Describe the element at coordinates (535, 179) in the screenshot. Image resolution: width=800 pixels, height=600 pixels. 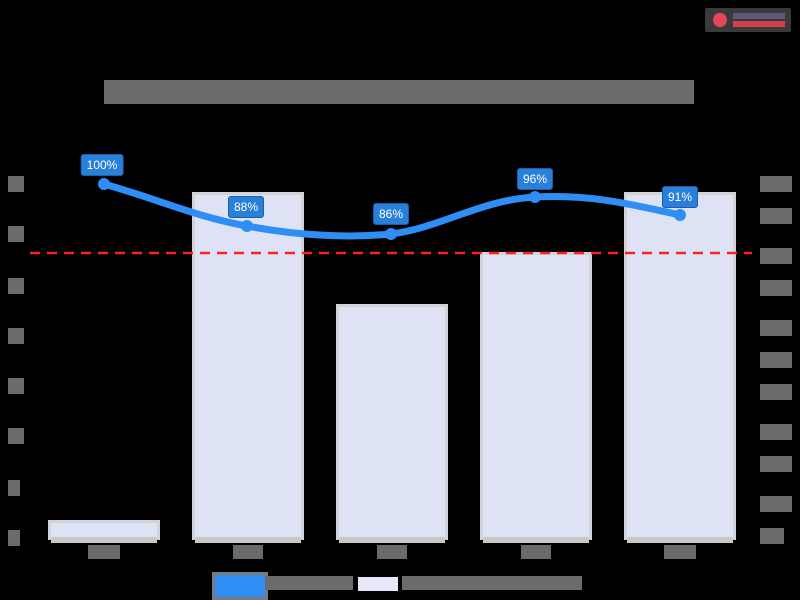
I see `data-label: 96%` at that location.